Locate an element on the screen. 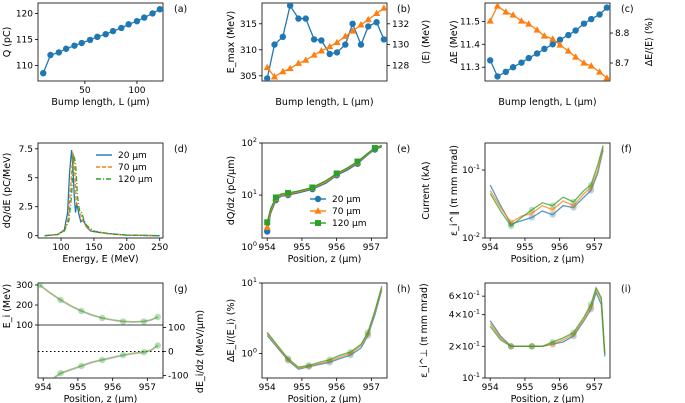 The height and width of the screenshot is (403, 685). y-tick-label: 115 is located at coordinates (24, 40).